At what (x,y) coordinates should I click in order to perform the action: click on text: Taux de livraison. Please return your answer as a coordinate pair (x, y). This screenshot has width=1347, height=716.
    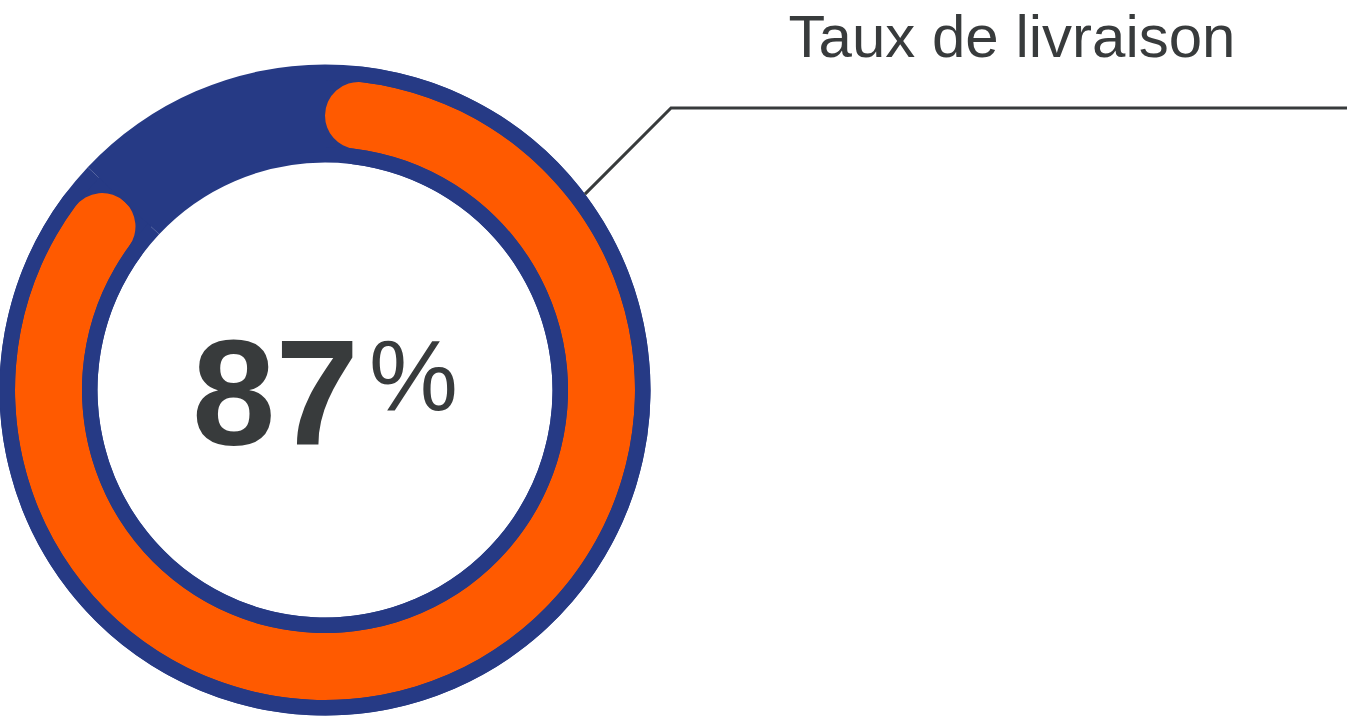
    Looking at the image, I should click on (1012, 36).